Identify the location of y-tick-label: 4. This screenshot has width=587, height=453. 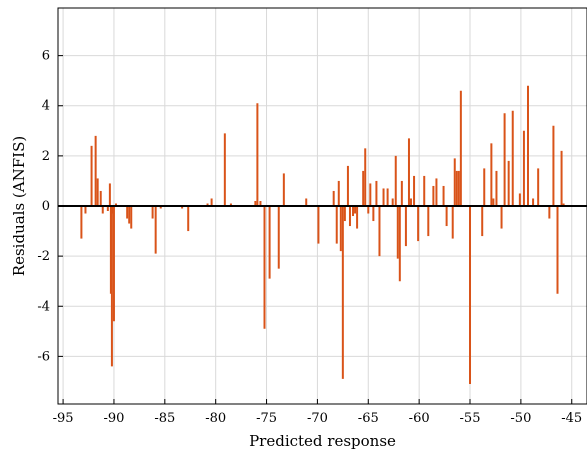
(46, 106).